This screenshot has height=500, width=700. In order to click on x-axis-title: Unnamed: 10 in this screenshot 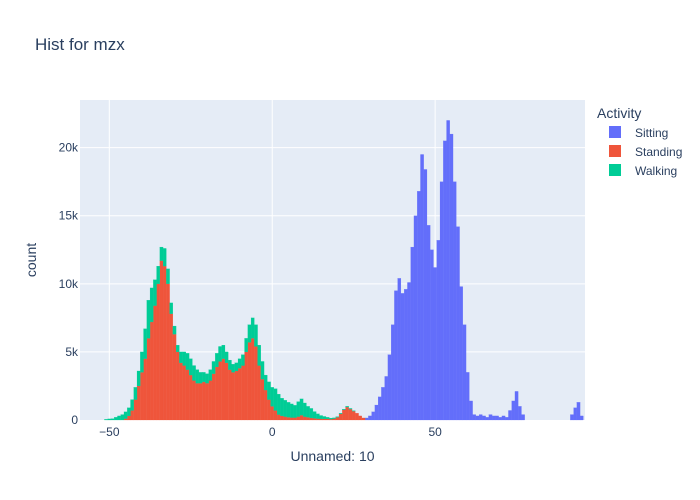, I will do `click(332, 456)`.